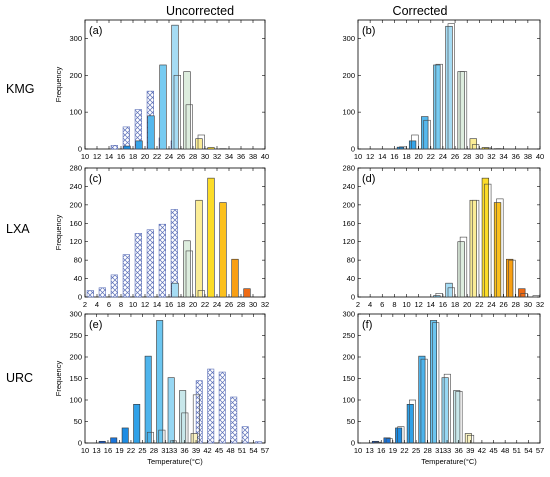 Image resolution: width=550 pixels, height=477 pixels. What do you see at coordinates (393, 450) in the screenshot?
I see `x-tick-label: 19` at bounding box center [393, 450].